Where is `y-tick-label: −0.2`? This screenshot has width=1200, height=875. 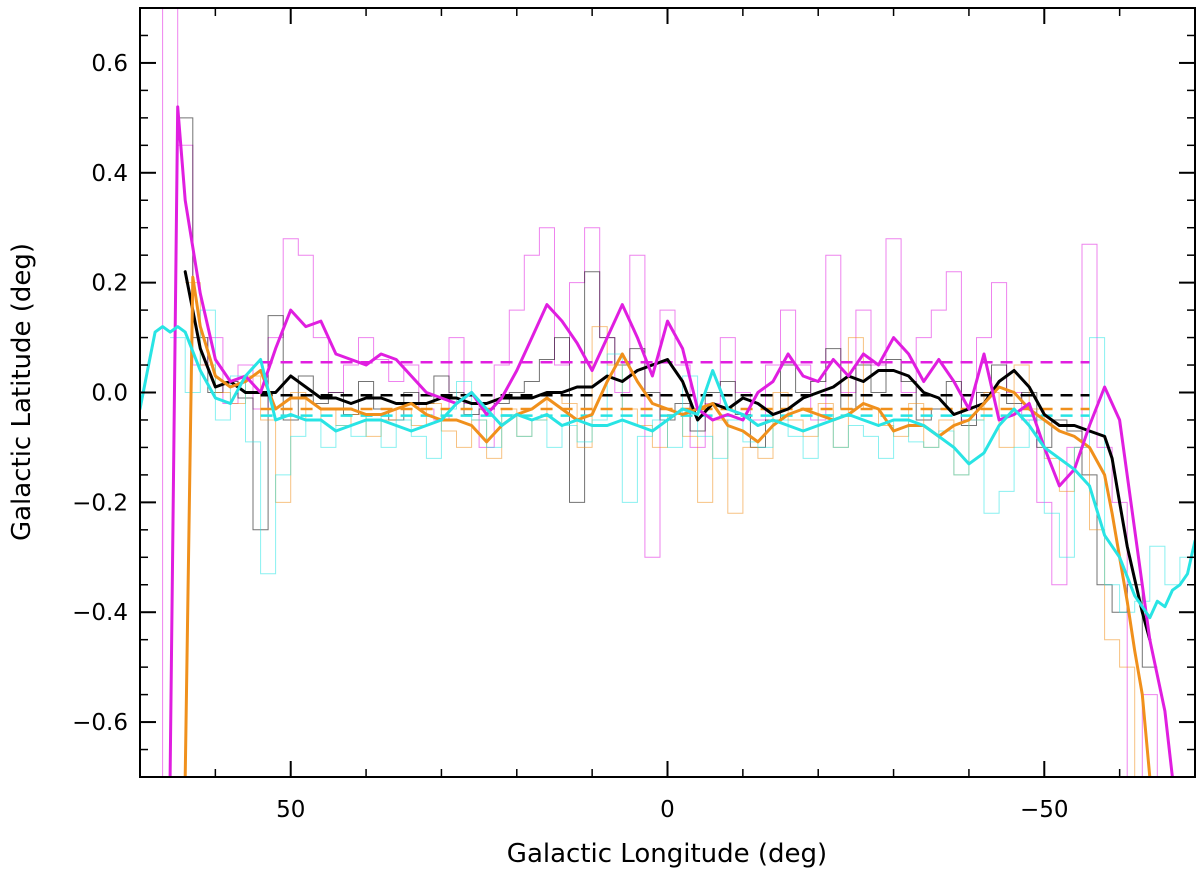 y-tick-label: −0.2 is located at coordinates (100, 503).